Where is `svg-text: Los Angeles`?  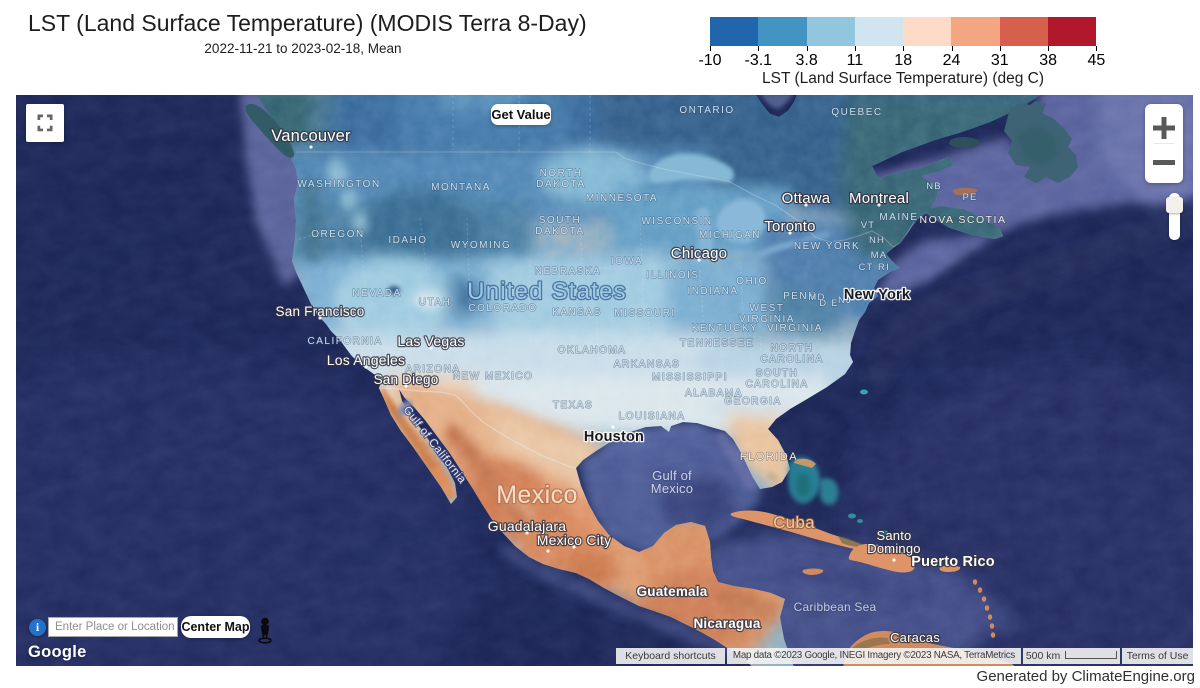
svg-text: Los Angeles is located at coordinates (366, 360).